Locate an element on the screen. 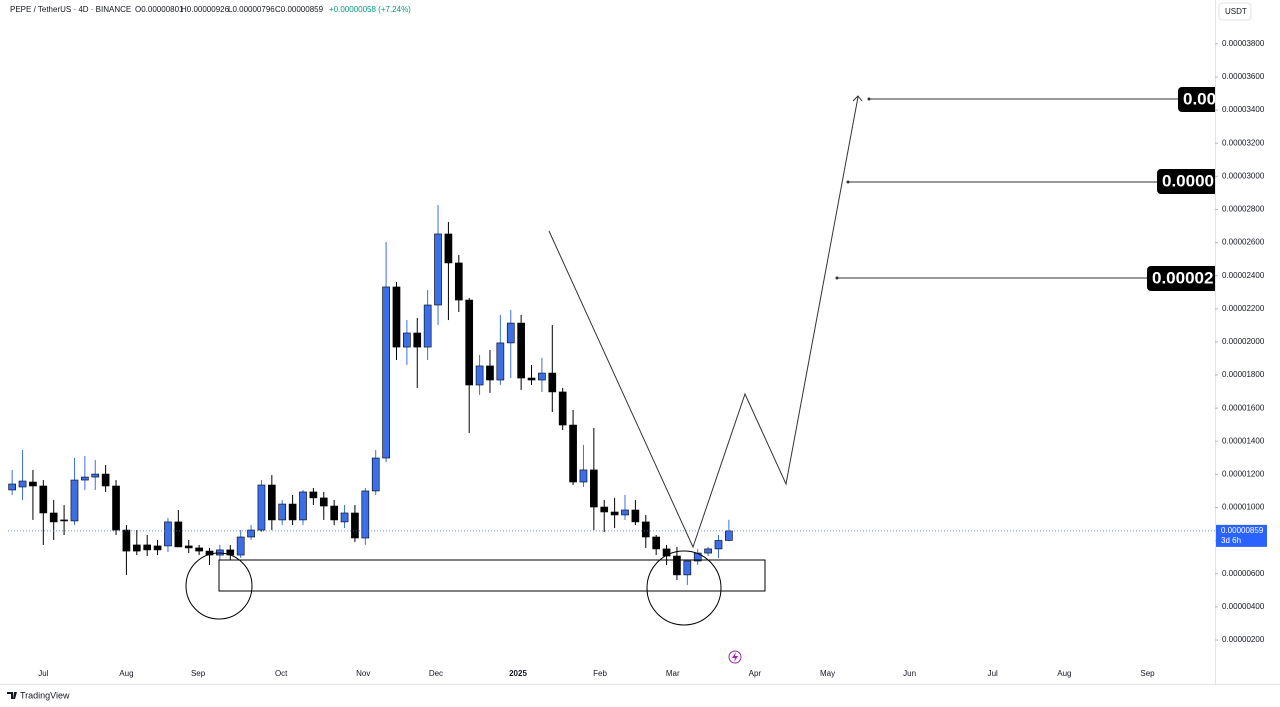  x-tick-label: Jun is located at coordinates (909, 673).